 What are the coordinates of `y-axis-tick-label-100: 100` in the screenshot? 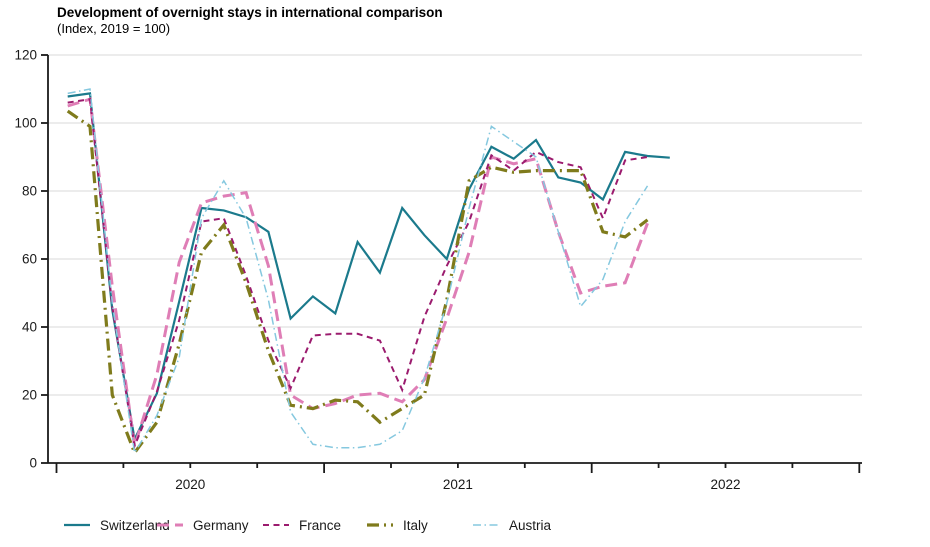 It's located at (25, 123).